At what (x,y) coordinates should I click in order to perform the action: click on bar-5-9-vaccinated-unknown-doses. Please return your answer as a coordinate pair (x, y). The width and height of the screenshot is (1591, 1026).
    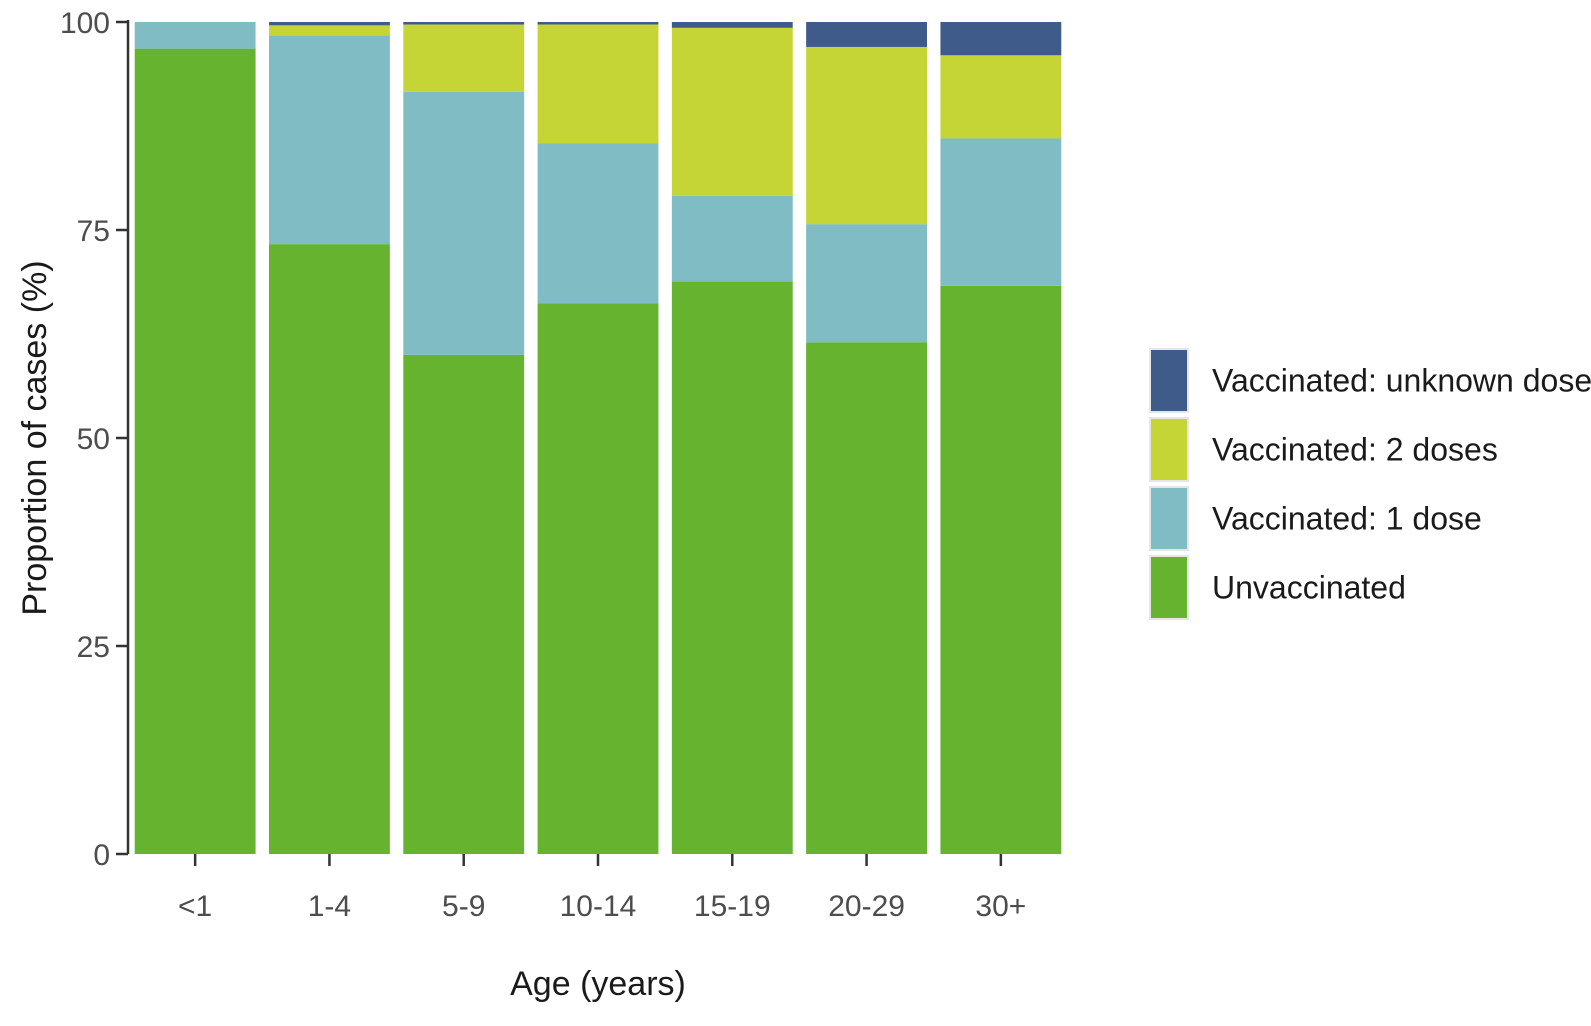
    Looking at the image, I should click on (464, 23).